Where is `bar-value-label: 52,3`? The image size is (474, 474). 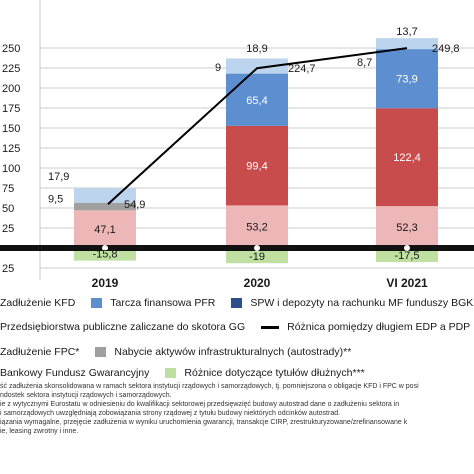 bar-value-label: 52,3 is located at coordinates (406, 228).